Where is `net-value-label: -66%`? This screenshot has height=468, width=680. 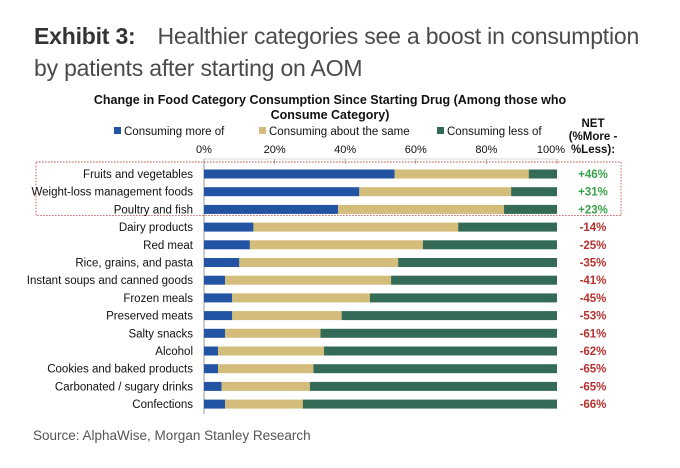 net-value-label: -66% is located at coordinates (593, 405).